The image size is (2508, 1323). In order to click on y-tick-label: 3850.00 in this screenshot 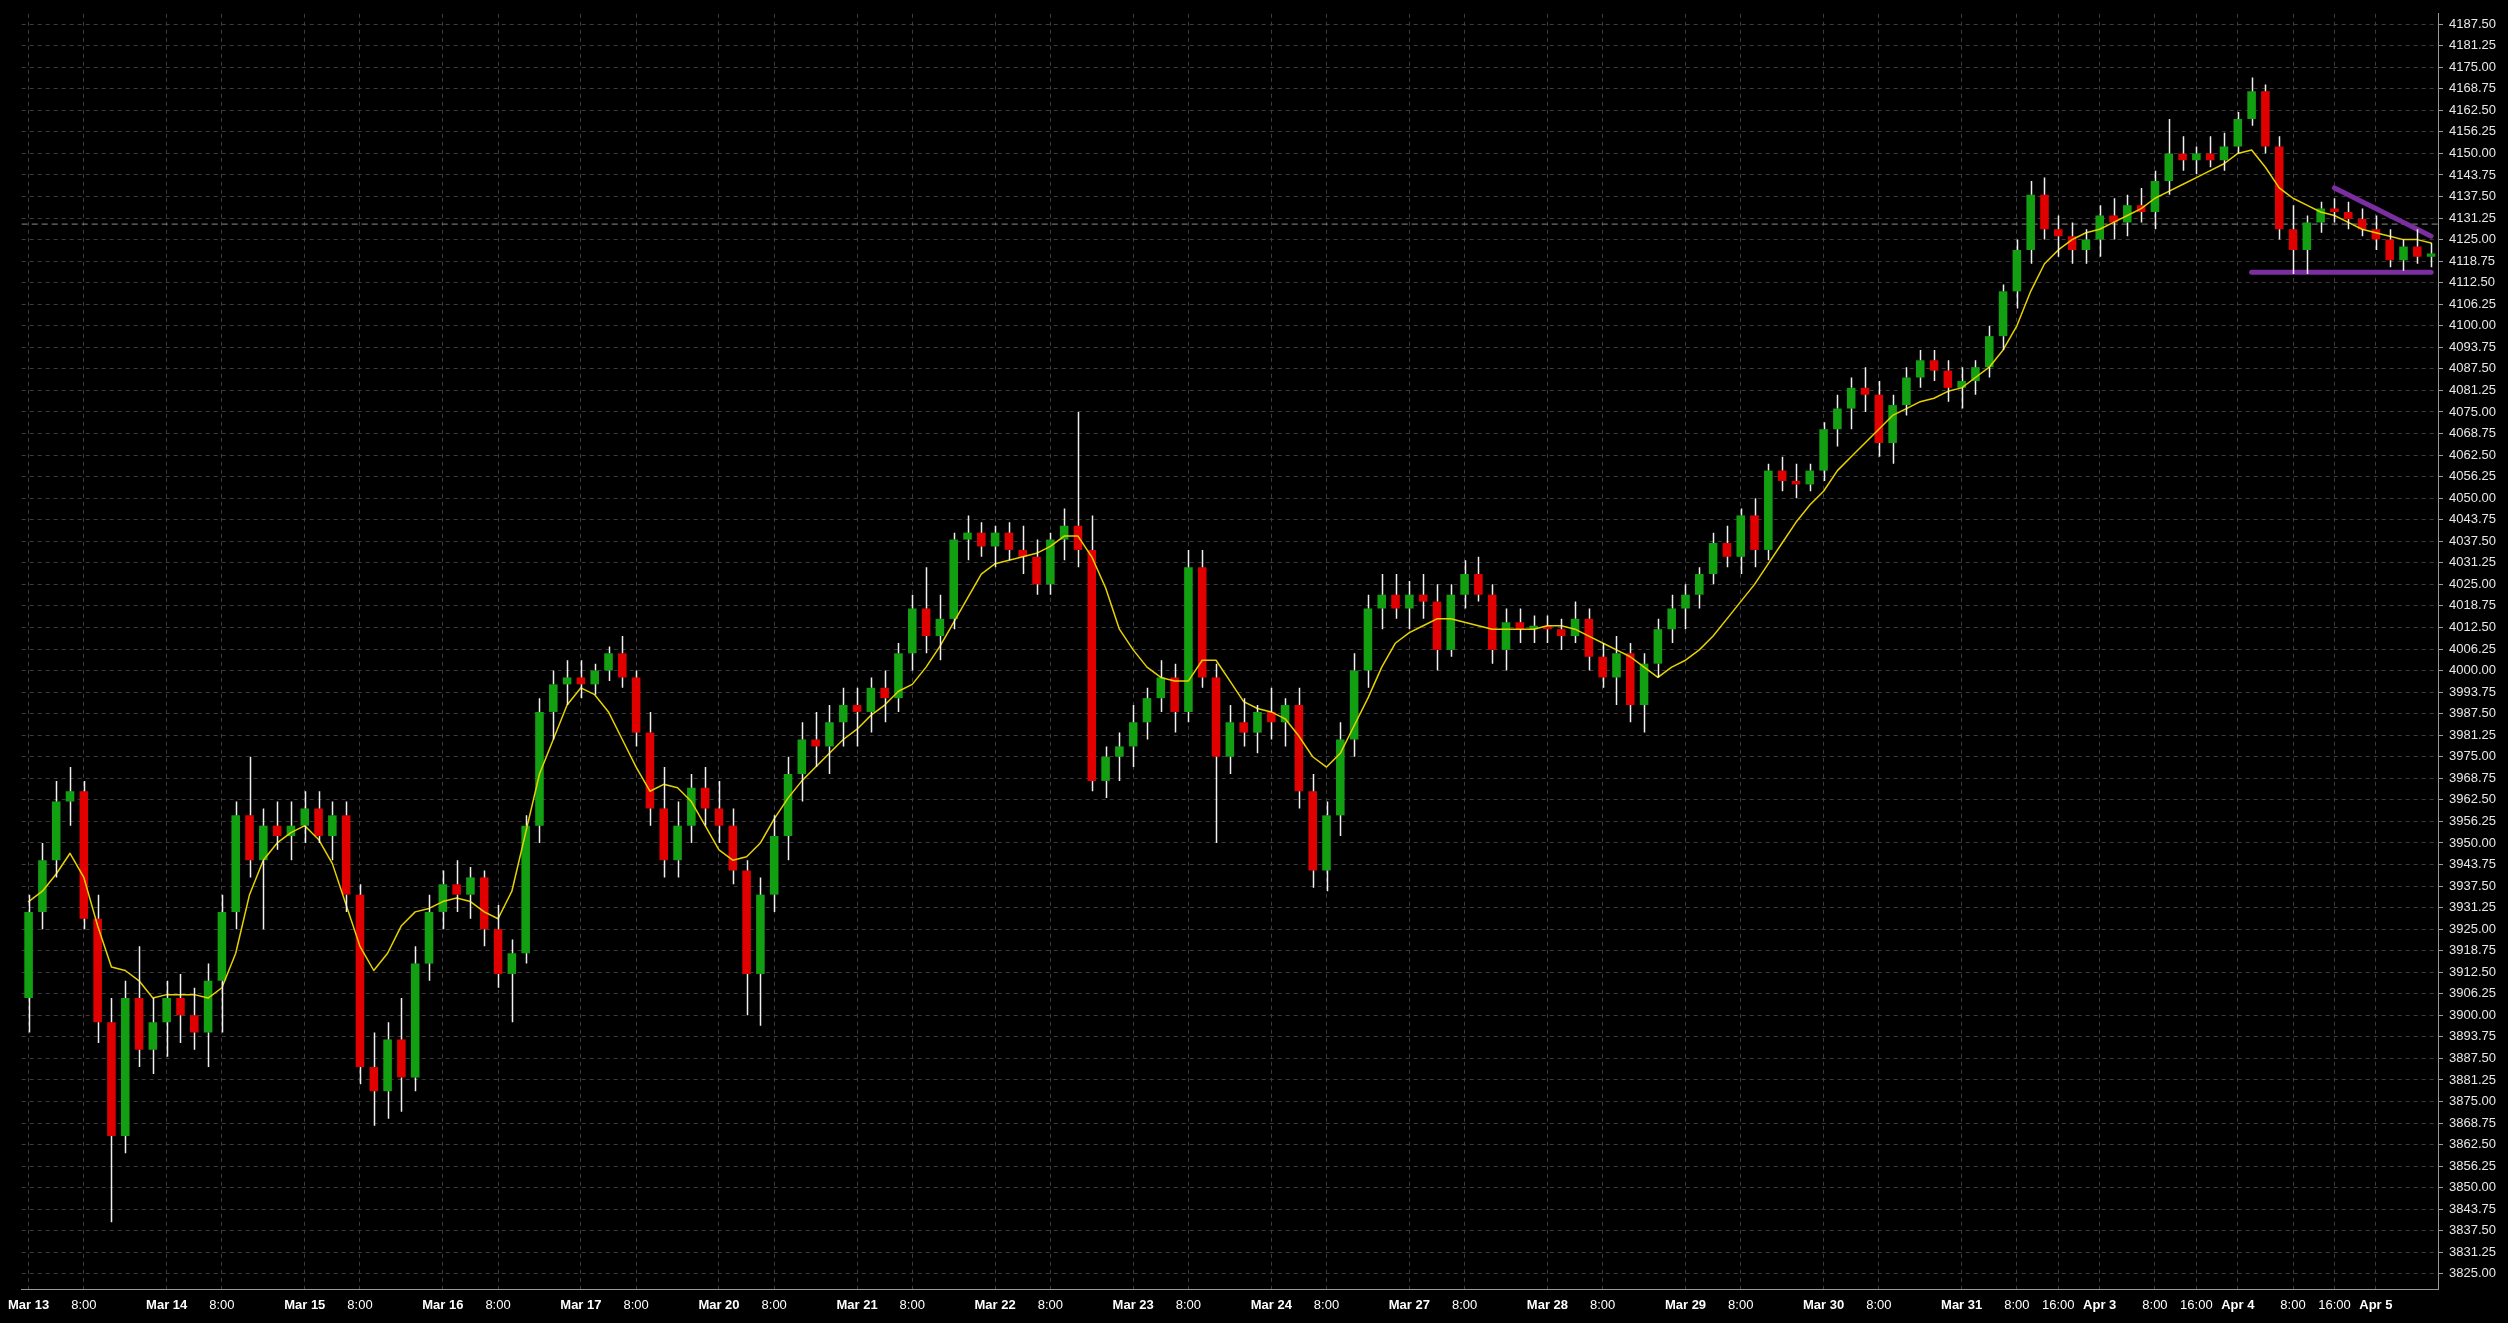, I will do `click(2473, 1187)`.